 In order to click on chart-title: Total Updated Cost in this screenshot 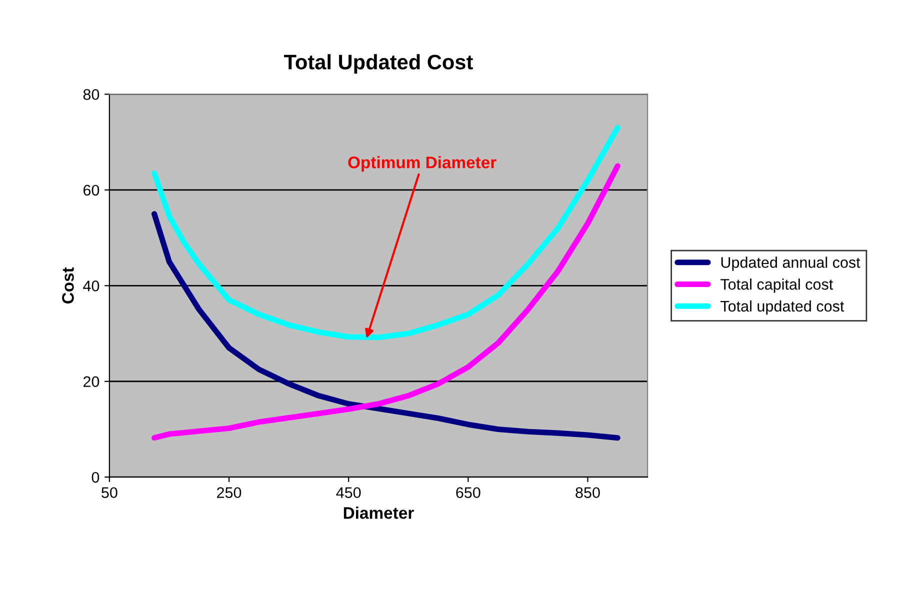, I will do `click(378, 64)`.